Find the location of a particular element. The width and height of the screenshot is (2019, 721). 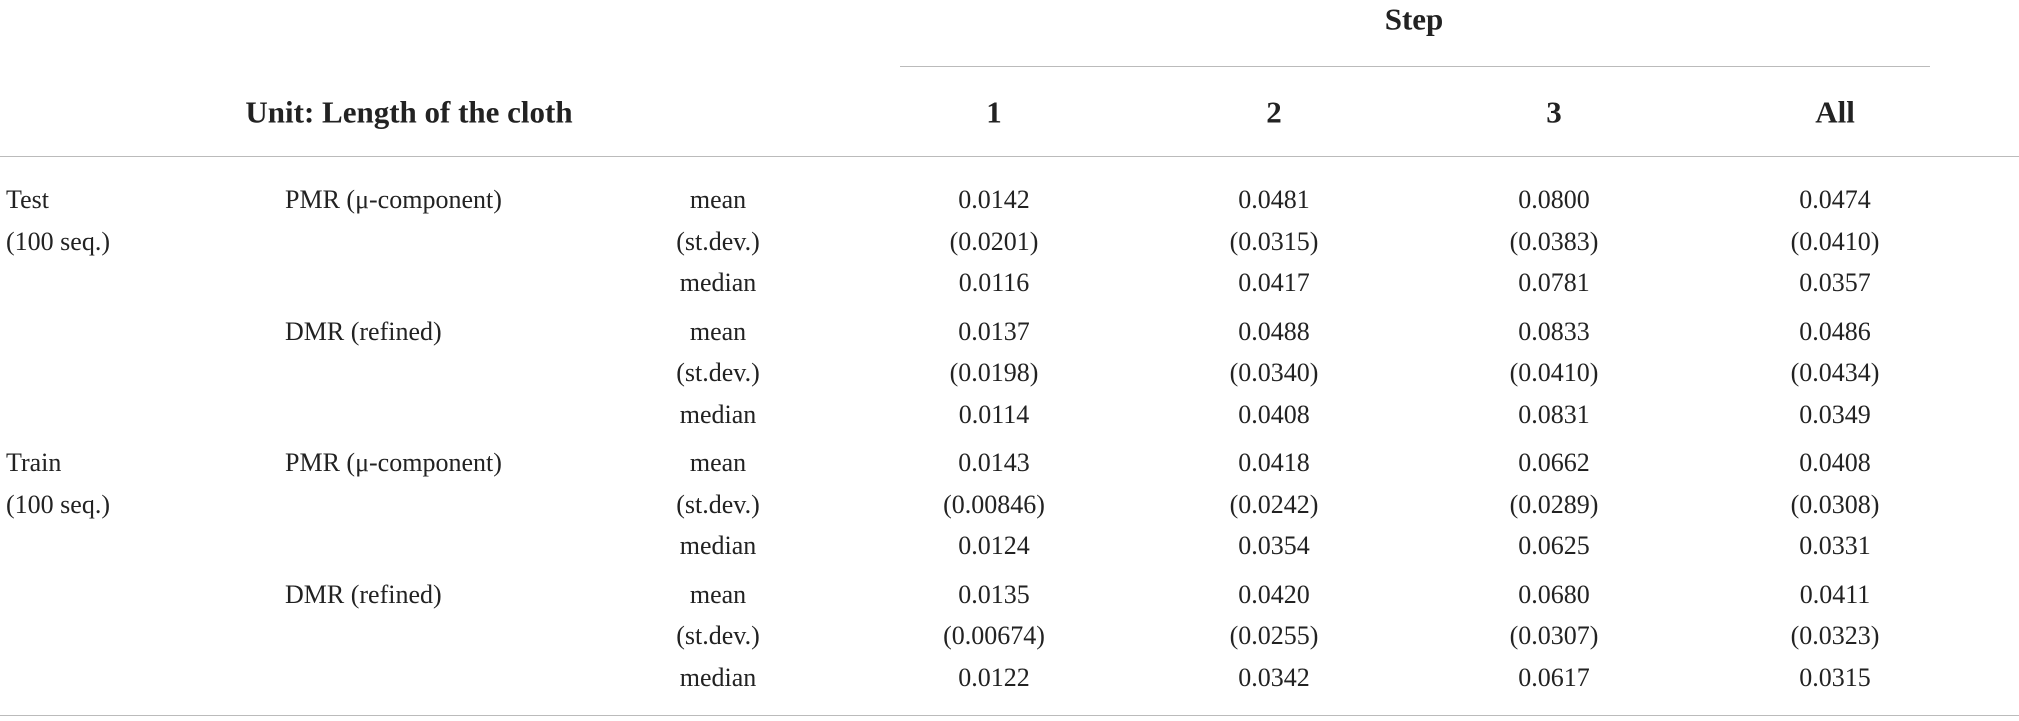

cell: 0.0486 is located at coordinates (1835, 331).